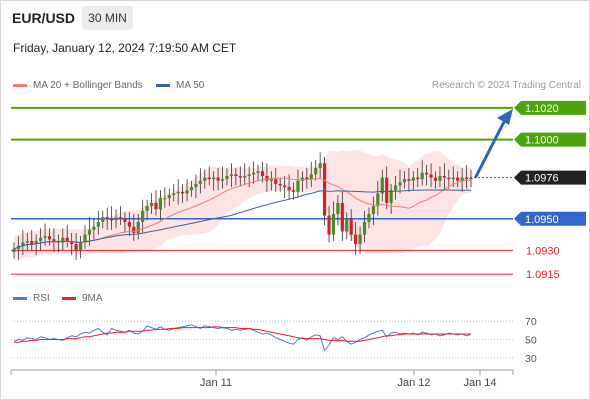  What do you see at coordinates (190, 85) in the screenshot?
I see `legend-ma50-label: MA 50` at bounding box center [190, 85].